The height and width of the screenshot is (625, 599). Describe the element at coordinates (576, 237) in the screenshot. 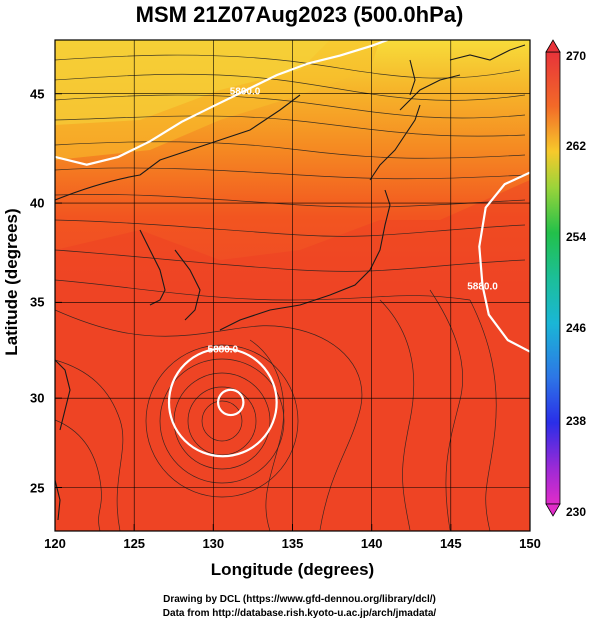

I see `colorbar-tick-label: 254` at that location.